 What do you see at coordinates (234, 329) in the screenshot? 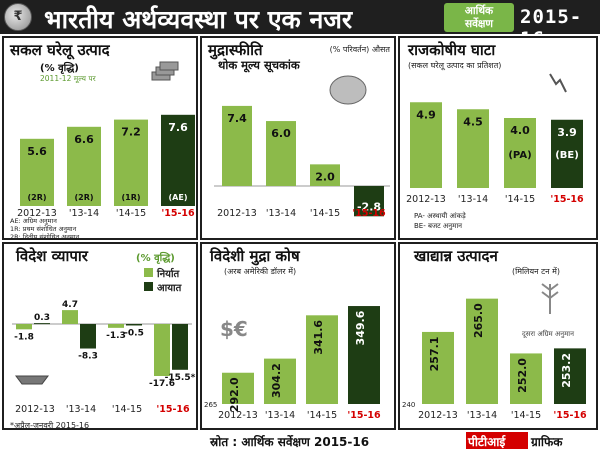
I see `currency-symbols-icon: $€` at bounding box center [234, 329].